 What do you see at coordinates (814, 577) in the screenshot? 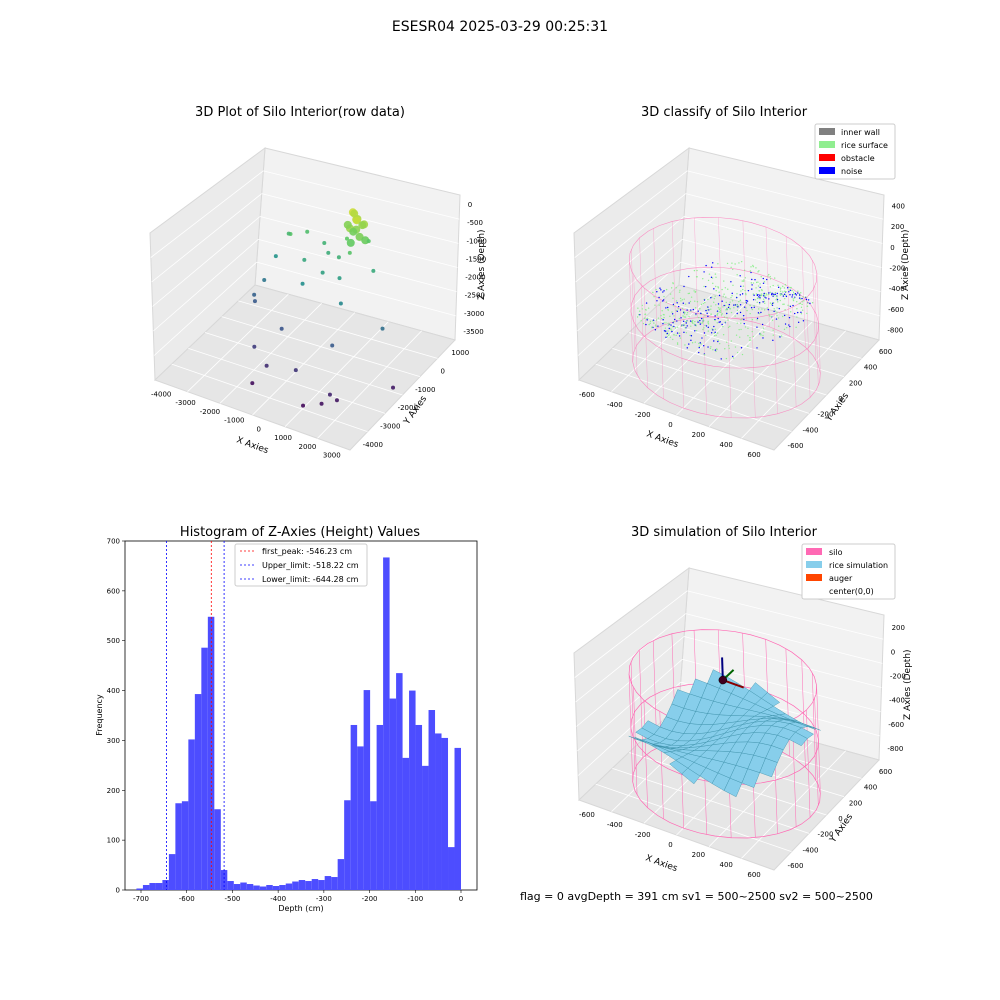
I see `legend-swatch-auger` at bounding box center [814, 577].